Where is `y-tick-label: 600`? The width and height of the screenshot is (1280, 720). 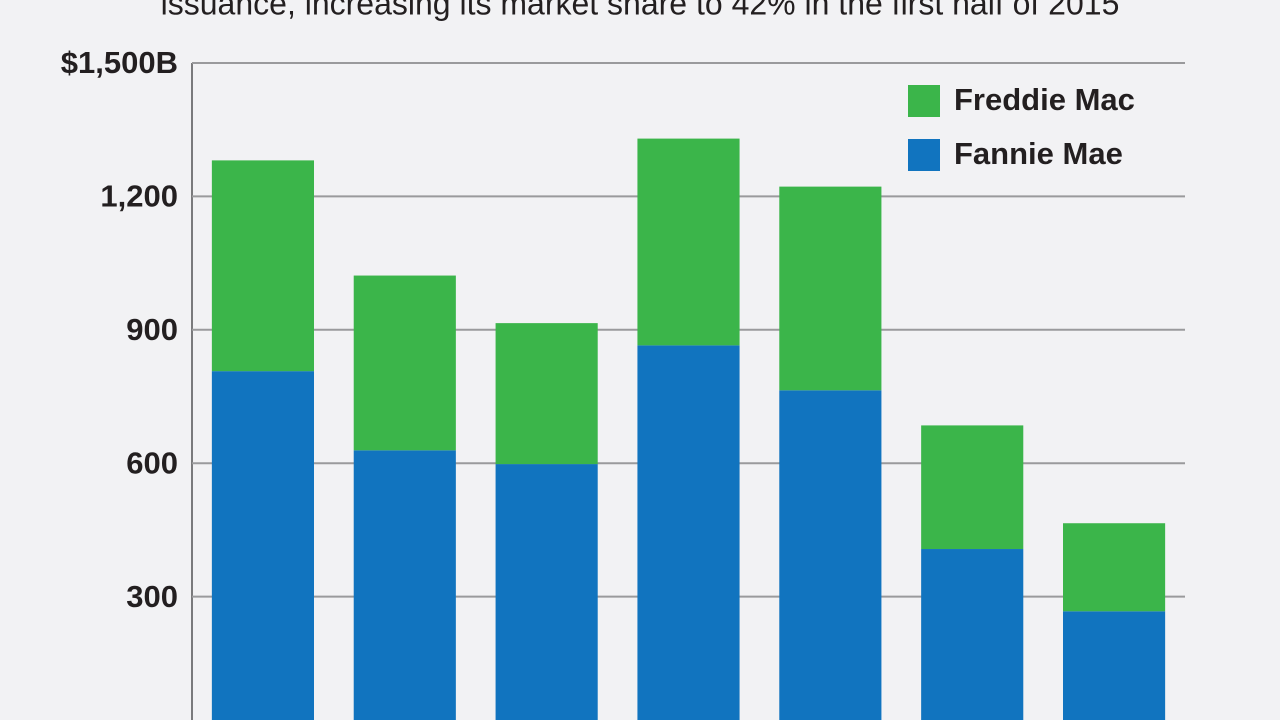
y-tick-label: 600 is located at coordinates (152, 462).